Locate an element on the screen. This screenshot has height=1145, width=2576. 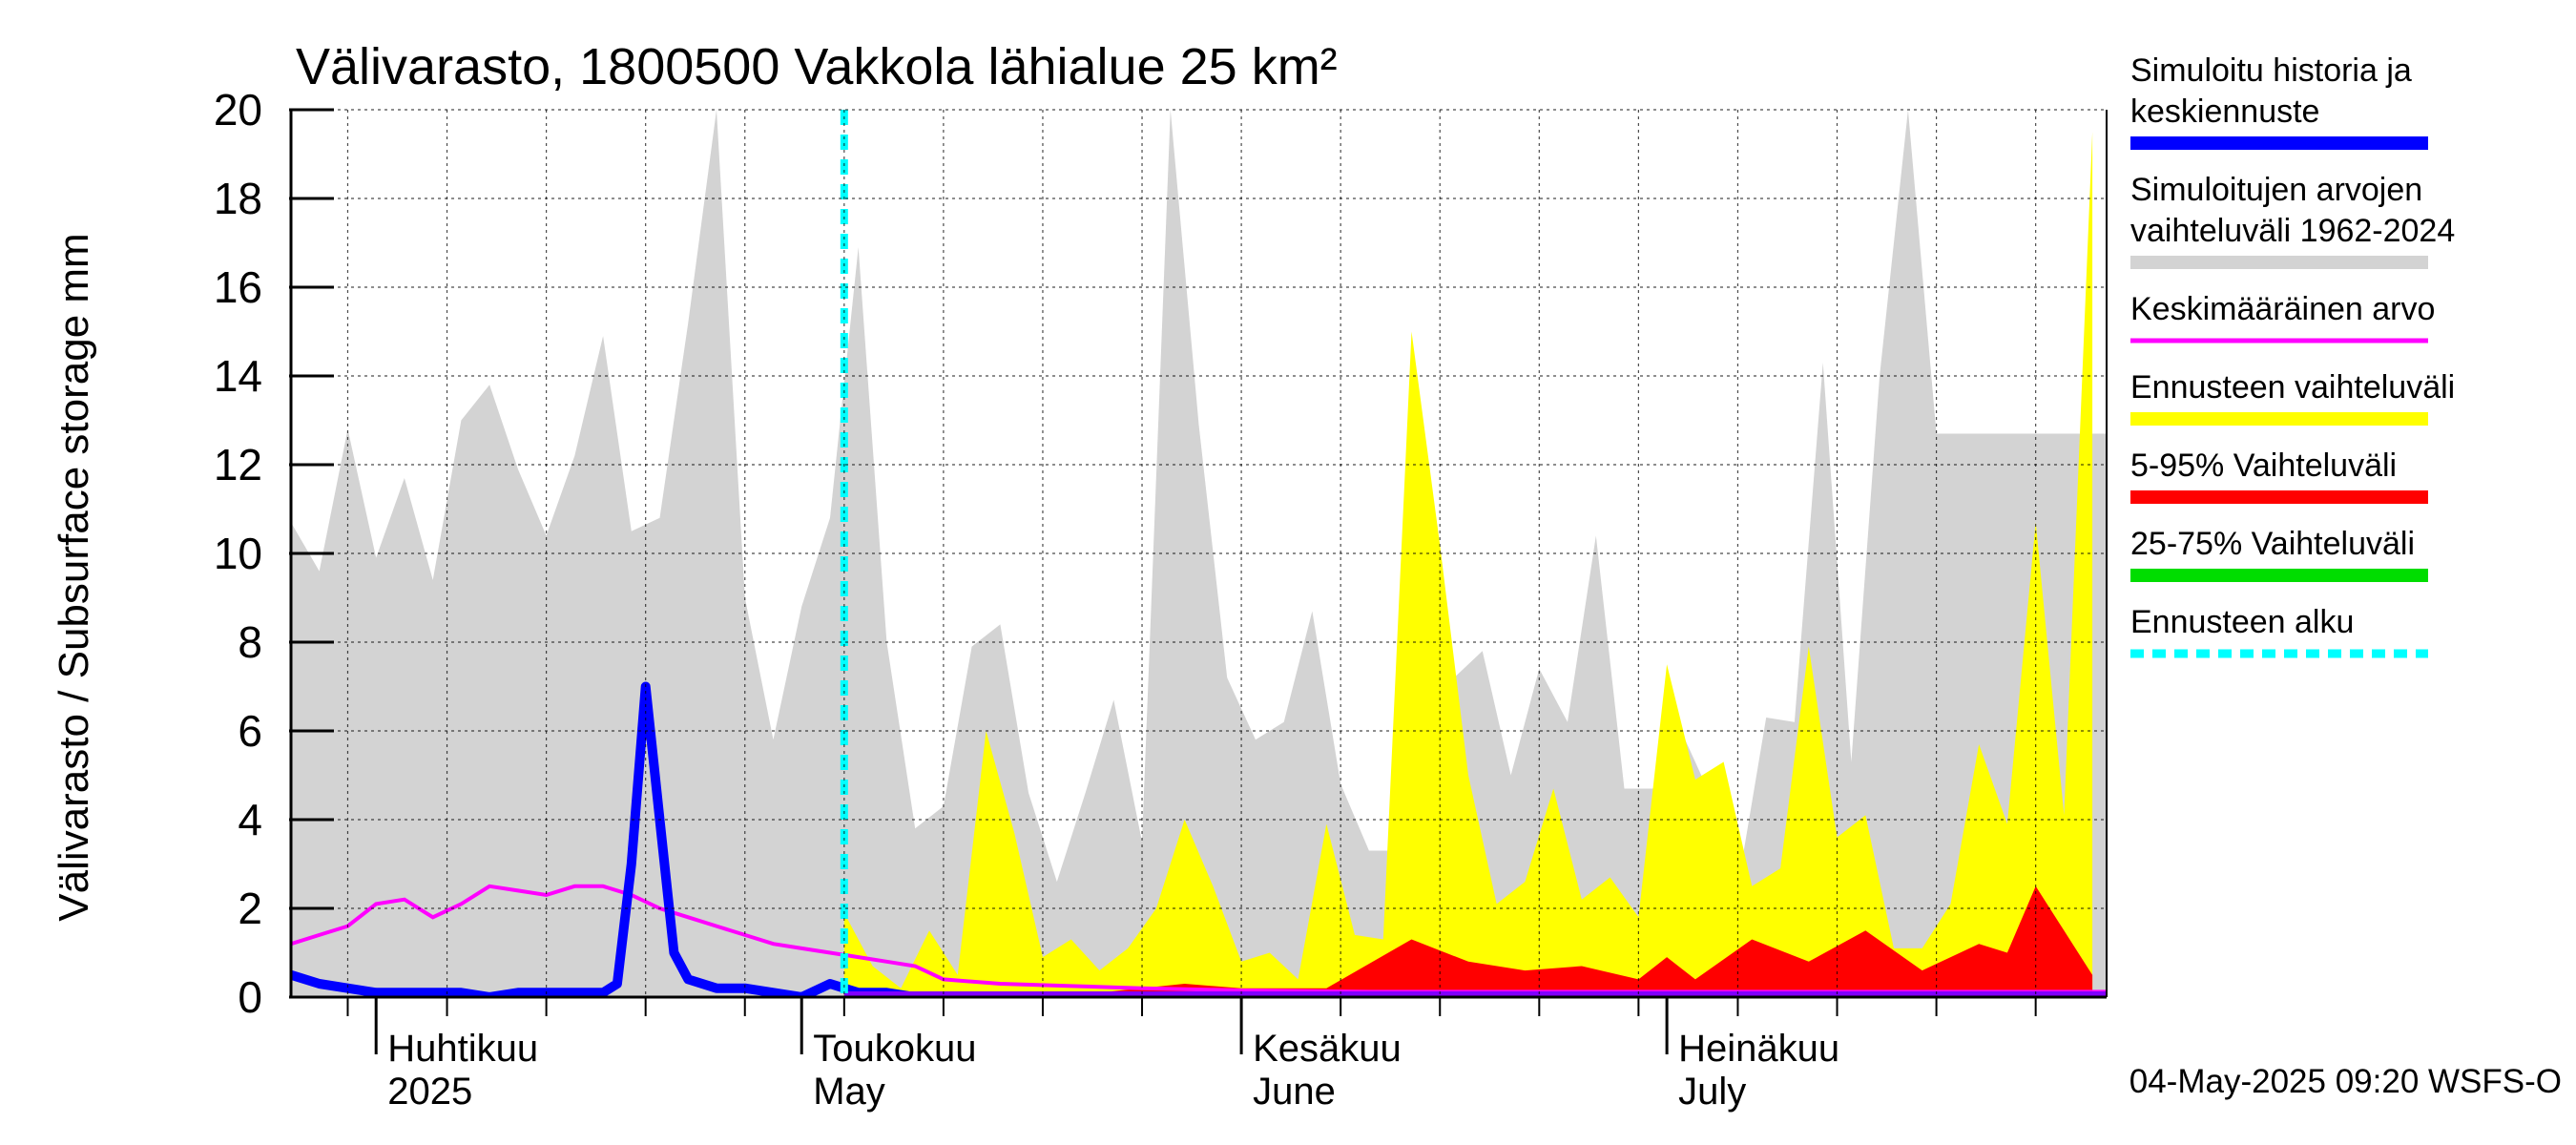
y-tick-label: 4 is located at coordinates (250, 819).